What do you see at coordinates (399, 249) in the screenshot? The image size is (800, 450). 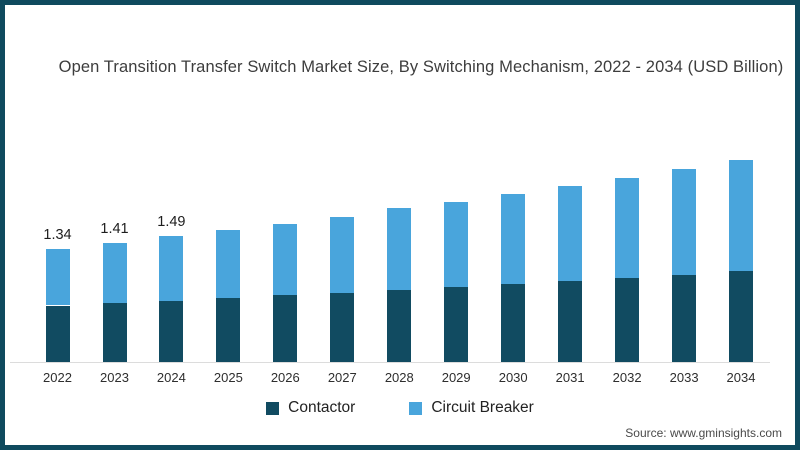 I see `bar-segment-circuit-breaker-2028` at bounding box center [399, 249].